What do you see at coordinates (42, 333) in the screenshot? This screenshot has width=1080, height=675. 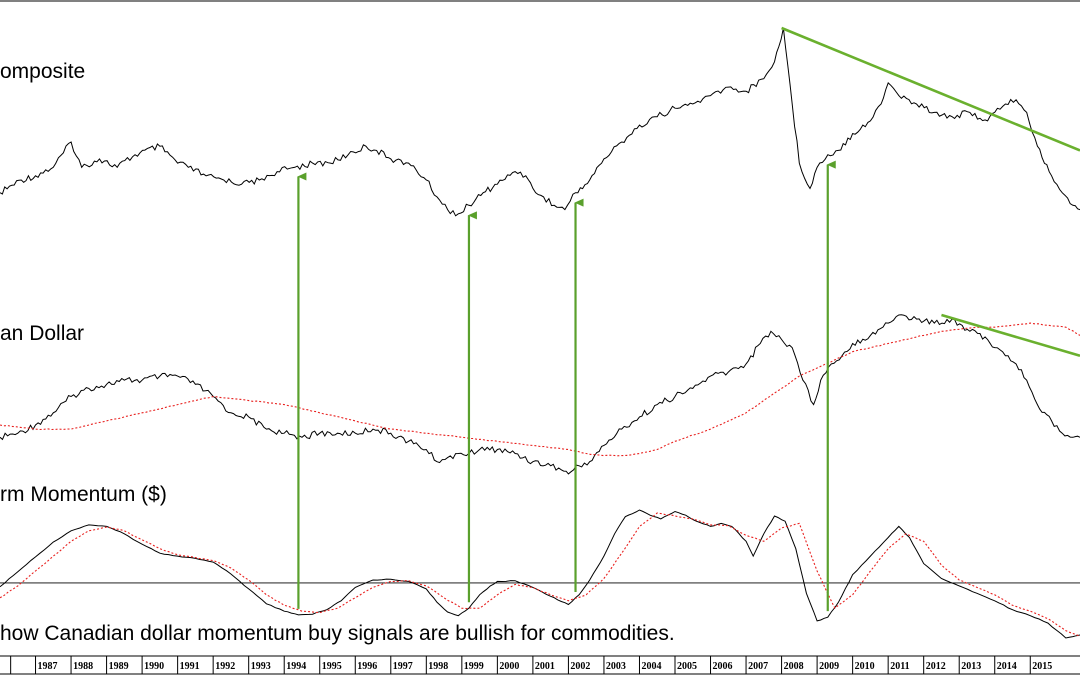 I see `dollar-panel-title: an Dollar` at bounding box center [42, 333].